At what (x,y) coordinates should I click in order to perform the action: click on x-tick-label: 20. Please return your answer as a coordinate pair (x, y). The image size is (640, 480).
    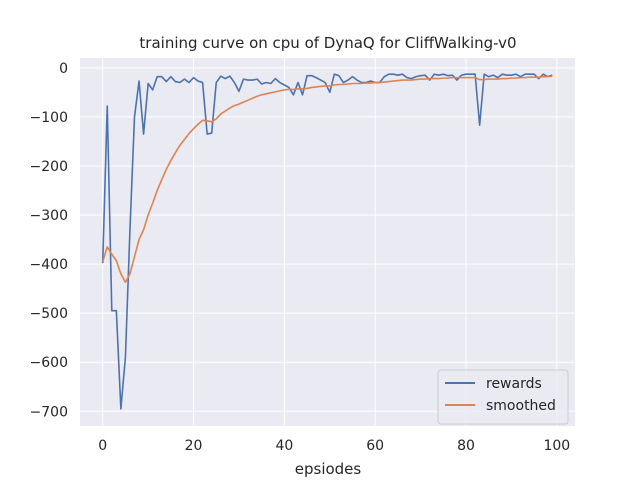
    Looking at the image, I should click on (194, 446).